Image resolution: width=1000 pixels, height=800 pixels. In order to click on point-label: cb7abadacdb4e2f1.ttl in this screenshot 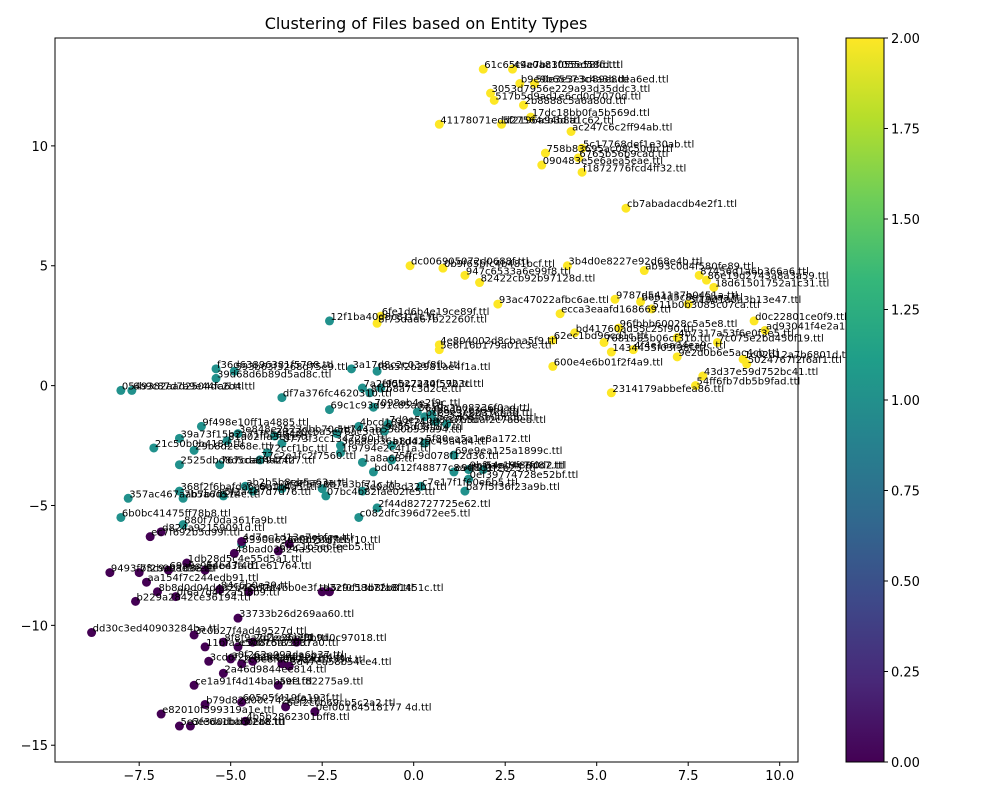, I will do `click(682, 204)`.